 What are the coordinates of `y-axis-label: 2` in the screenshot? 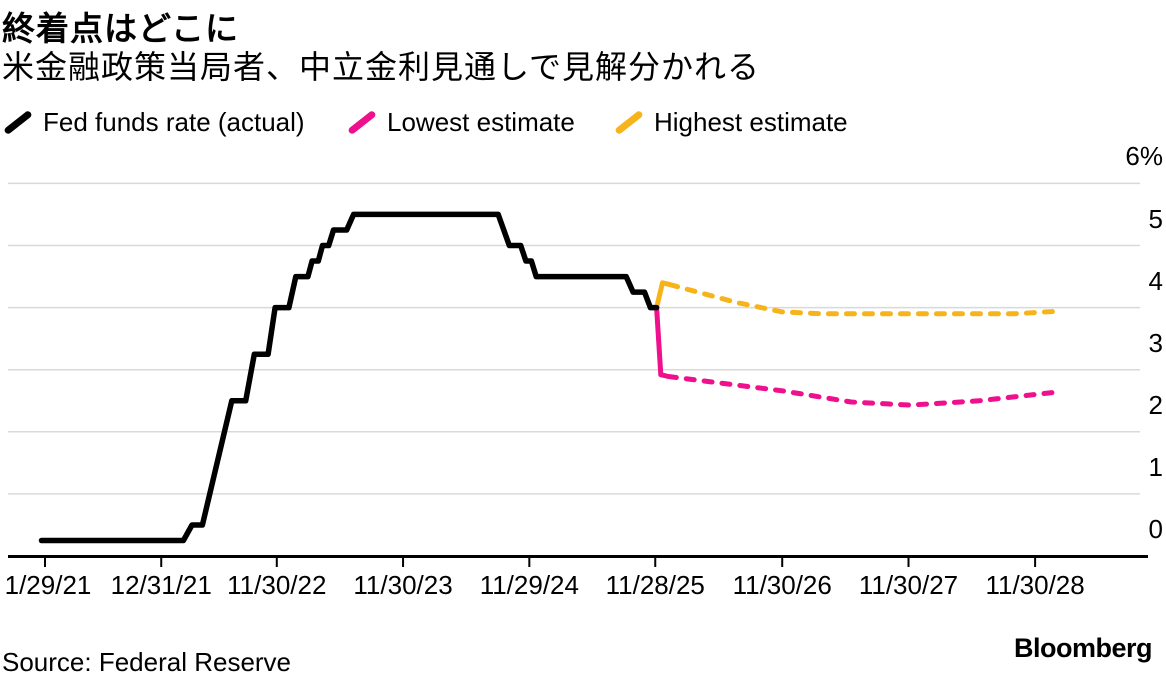 It's located at (1155, 404).